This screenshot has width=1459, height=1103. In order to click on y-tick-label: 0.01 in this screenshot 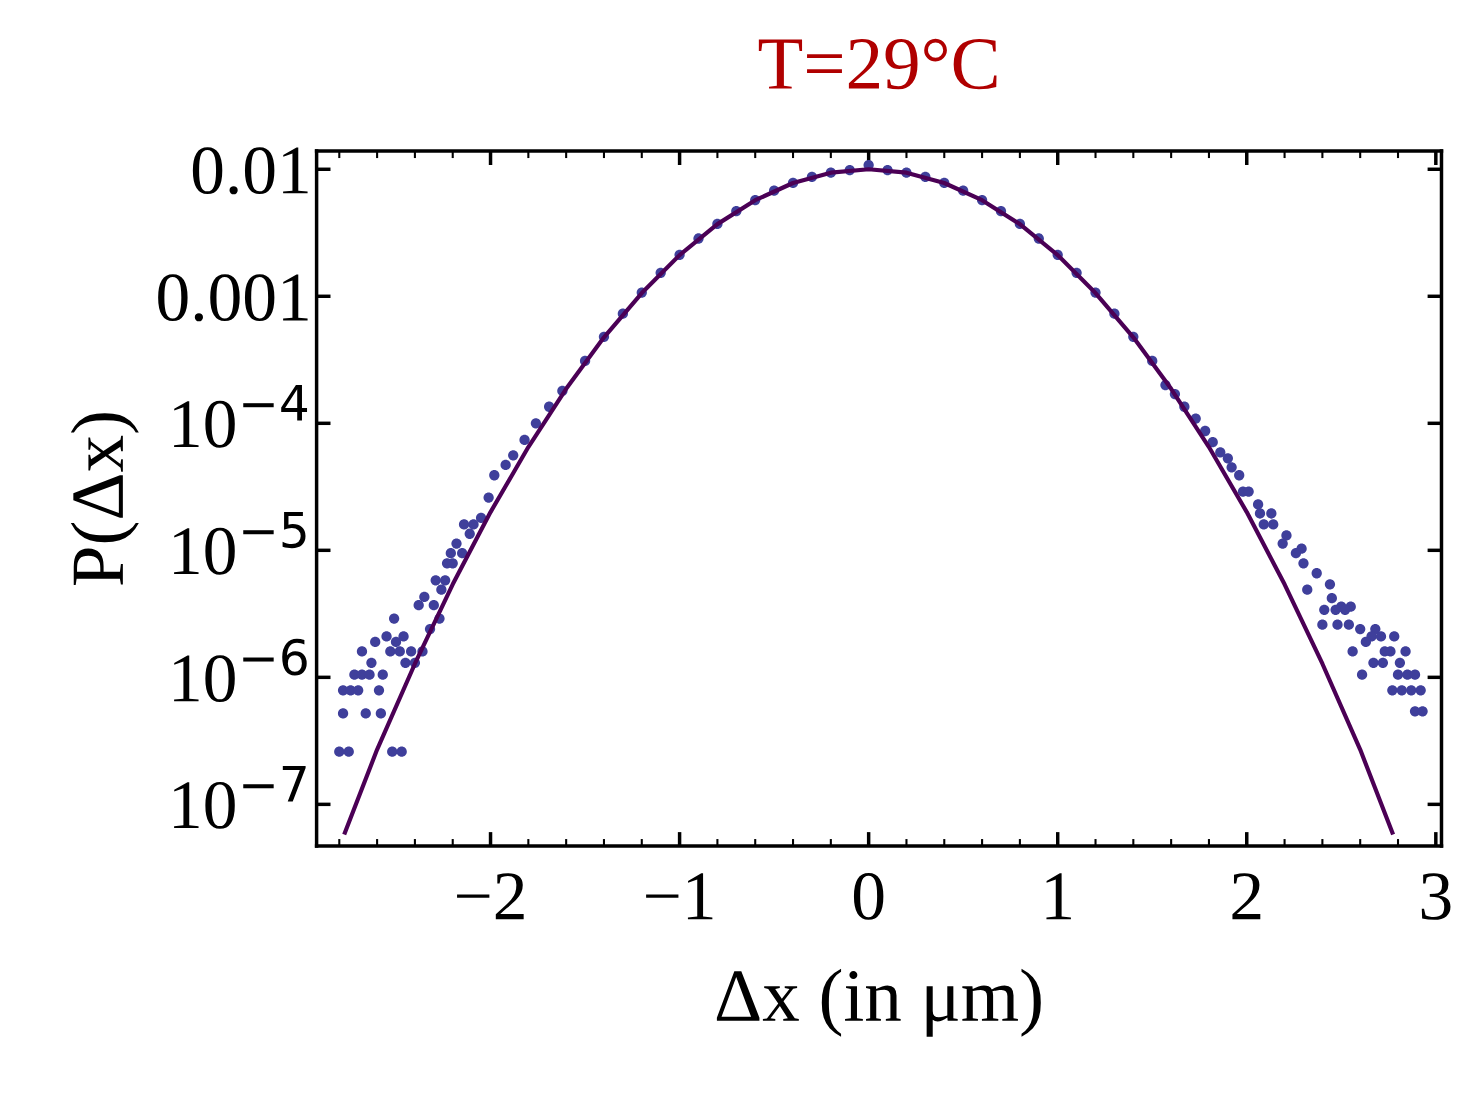, I will do `click(250, 171)`.